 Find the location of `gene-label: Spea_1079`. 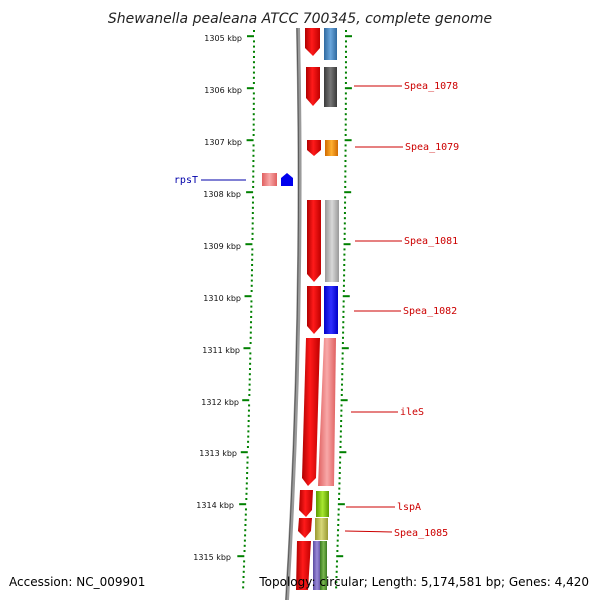

gene-label: Spea_1079 is located at coordinates (432, 147).